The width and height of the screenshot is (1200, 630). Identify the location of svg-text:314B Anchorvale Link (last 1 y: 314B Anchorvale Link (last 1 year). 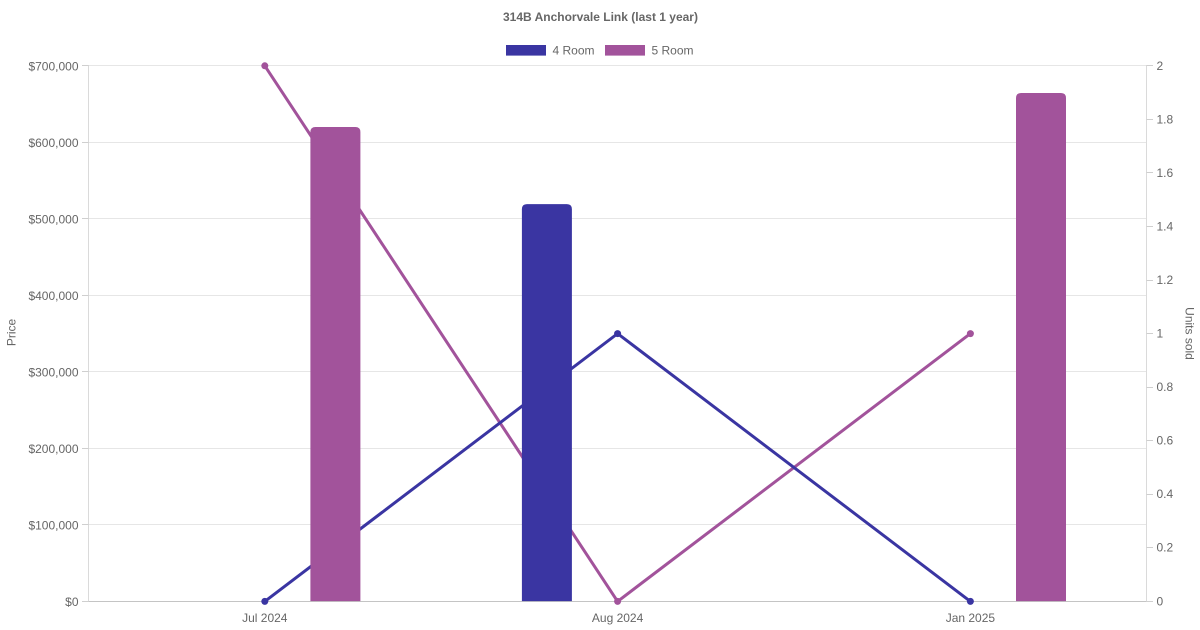
(600, 17).